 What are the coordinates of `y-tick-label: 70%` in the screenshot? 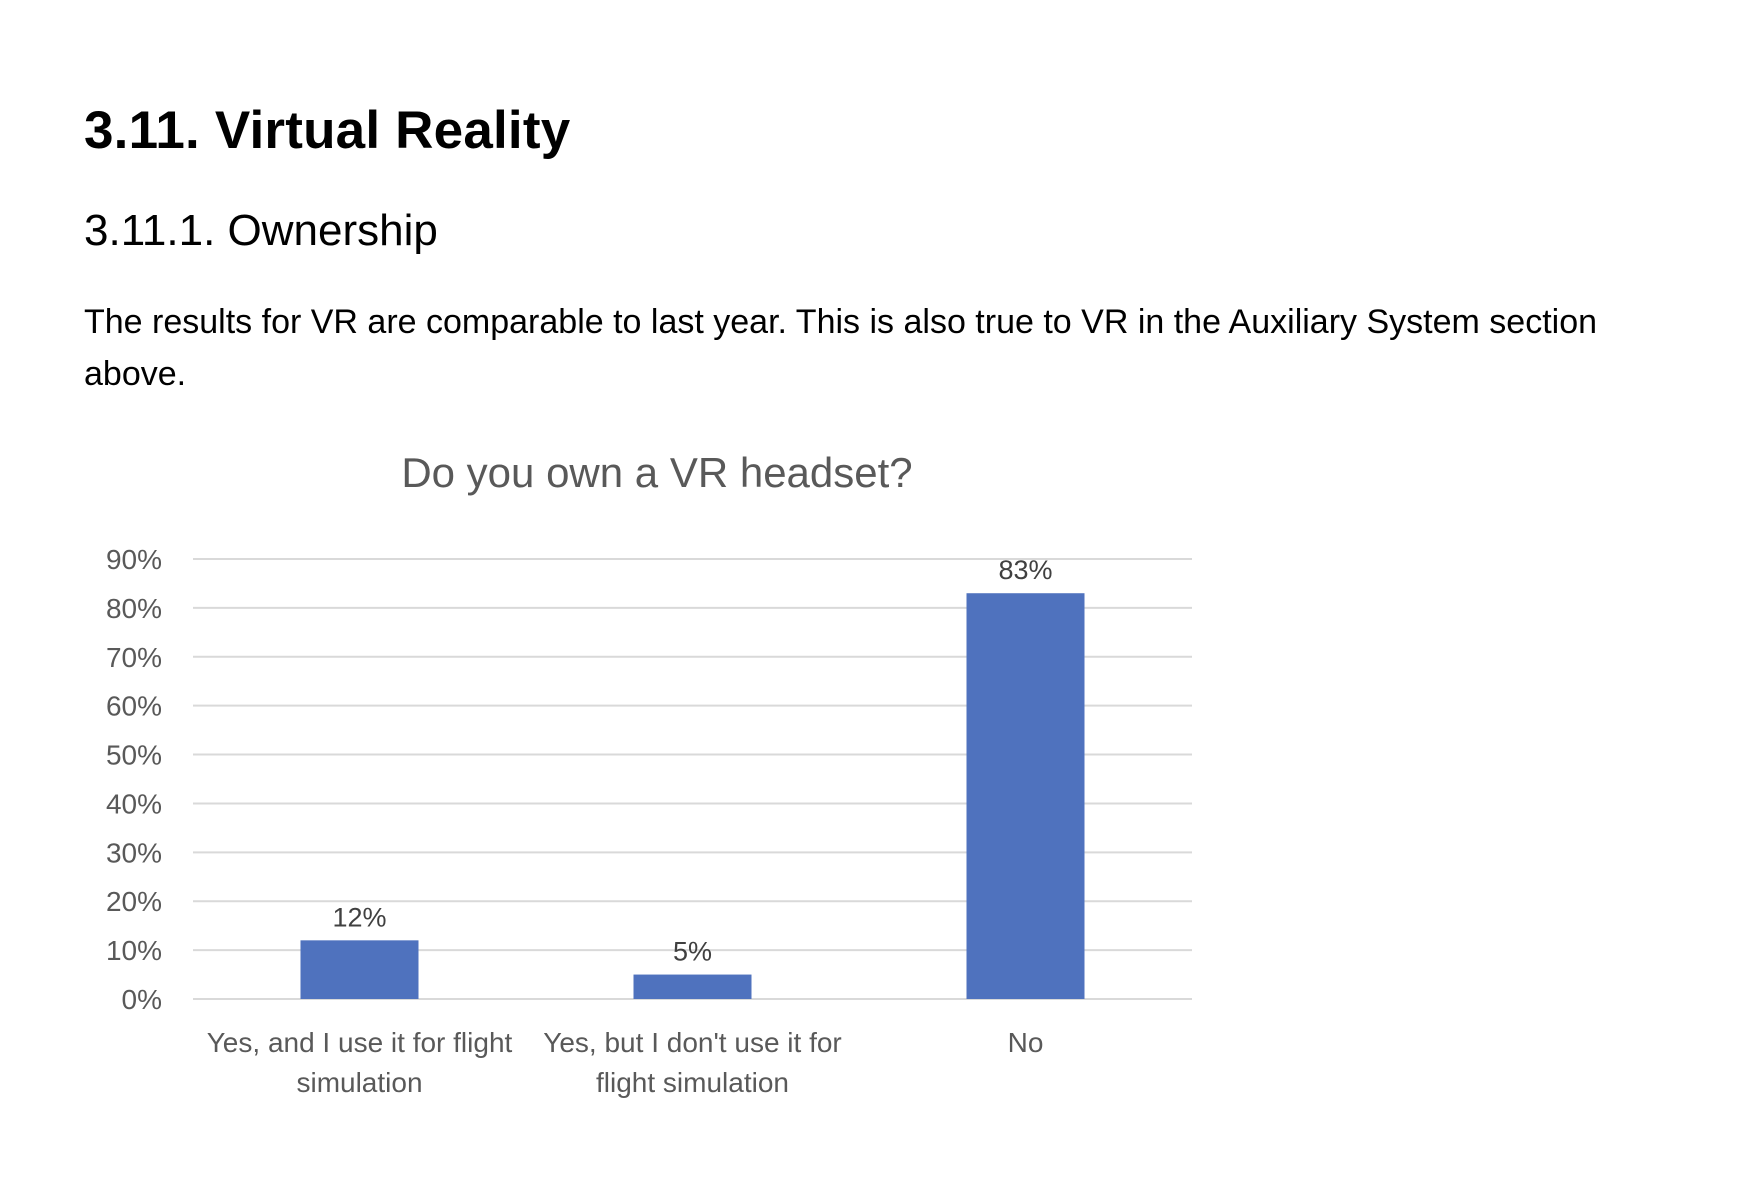 It's located at (134, 657).